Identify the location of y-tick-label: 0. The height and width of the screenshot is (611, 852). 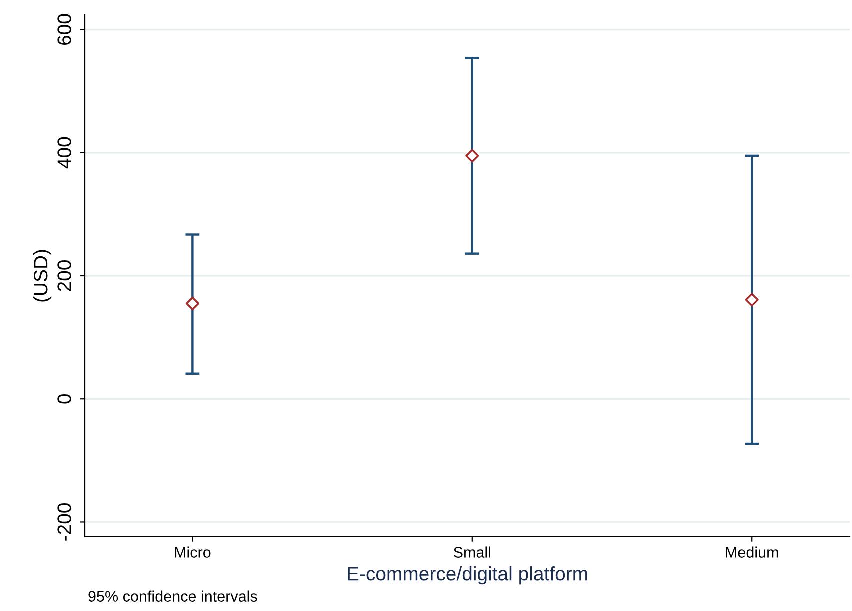
(65, 399).